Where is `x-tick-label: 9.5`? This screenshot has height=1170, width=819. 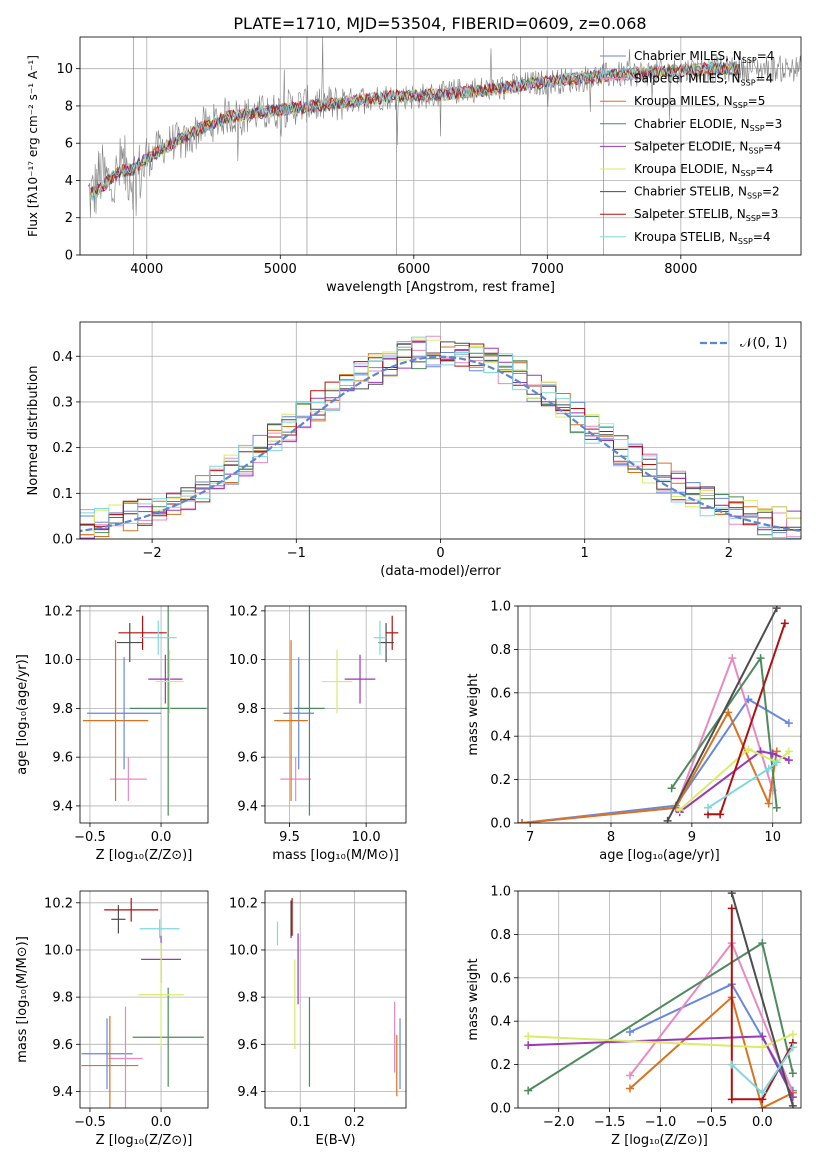 x-tick-label: 9.5 is located at coordinates (289, 837).